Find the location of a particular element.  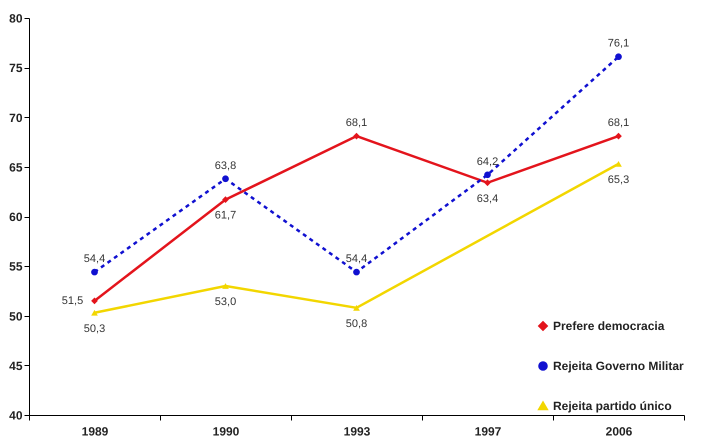

data-label: 63,4 is located at coordinates (487, 198).